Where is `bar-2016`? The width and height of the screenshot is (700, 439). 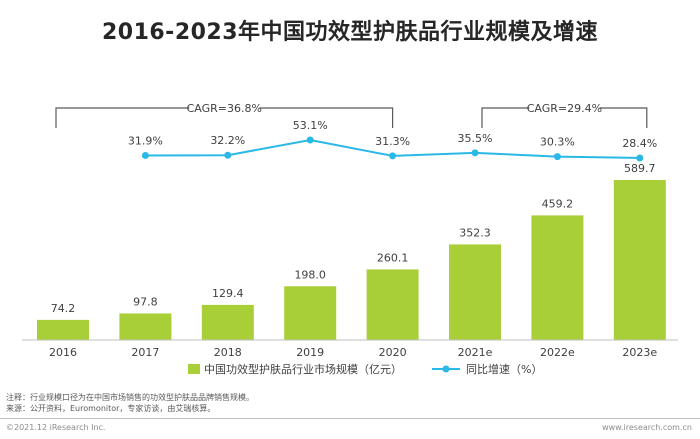 bar-2016 is located at coordinates (63, 329).